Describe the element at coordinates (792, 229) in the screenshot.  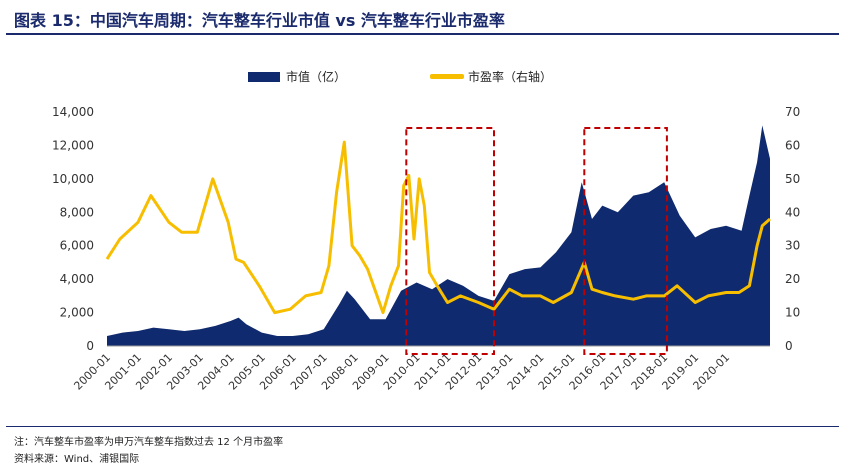
I see `right-axis-ticks: 0 10 20 30 40 50 60 70` at that location.